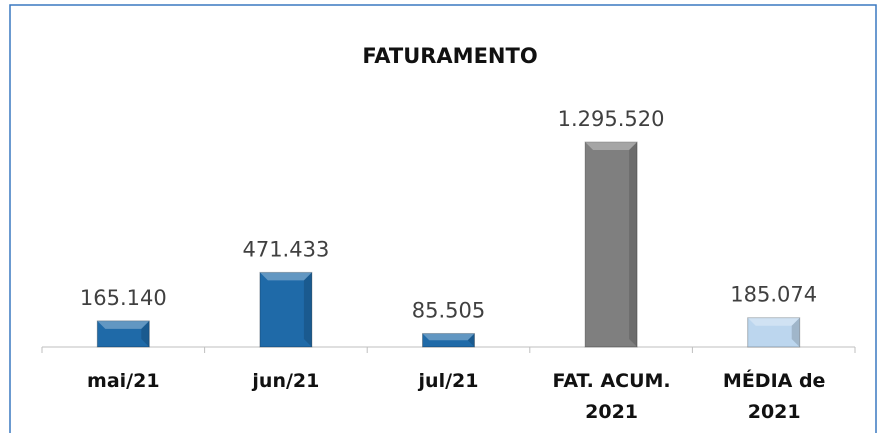 The height and width of the screenshot is (433, 878). I want to click on data-label: 85.505, so click(448, 310).